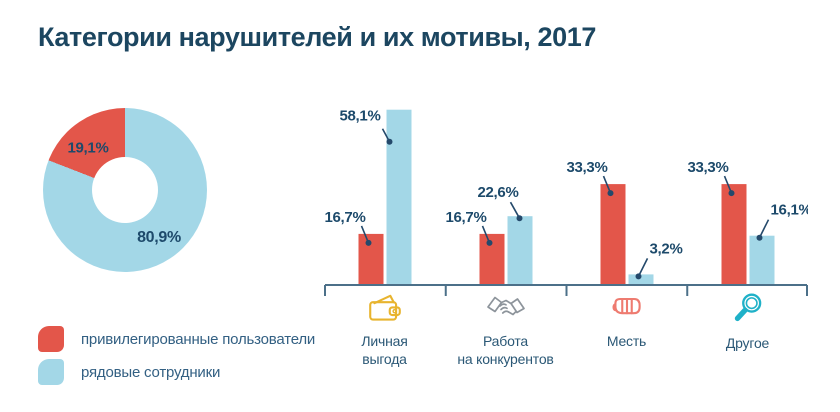 The width and height of the screenshot is (840, 412). What do you see at coordinates (626, 341) in the screenshot?
I see `category-label: Месть` at bounding box center [626, 341].